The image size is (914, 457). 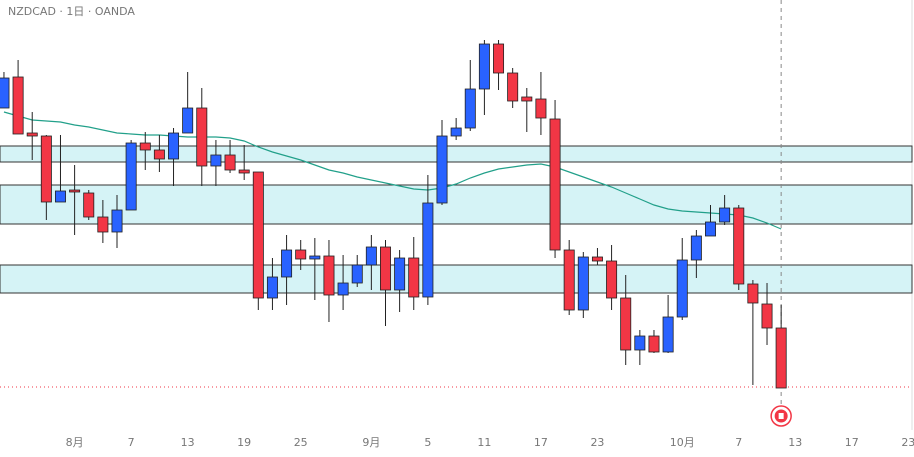 I want to click on event-icon, so click(x=781, y=416).